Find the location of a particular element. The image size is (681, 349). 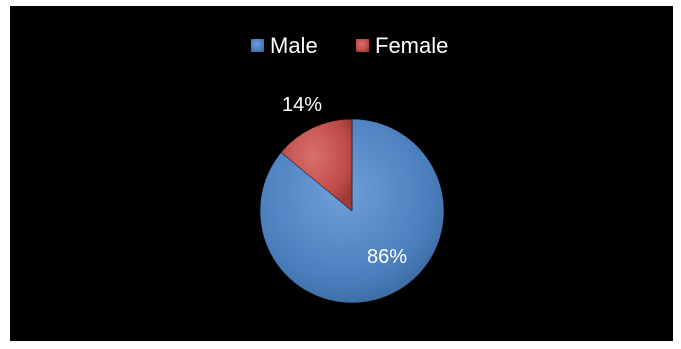

pie-slice-female is located at coordinates (316, 165).